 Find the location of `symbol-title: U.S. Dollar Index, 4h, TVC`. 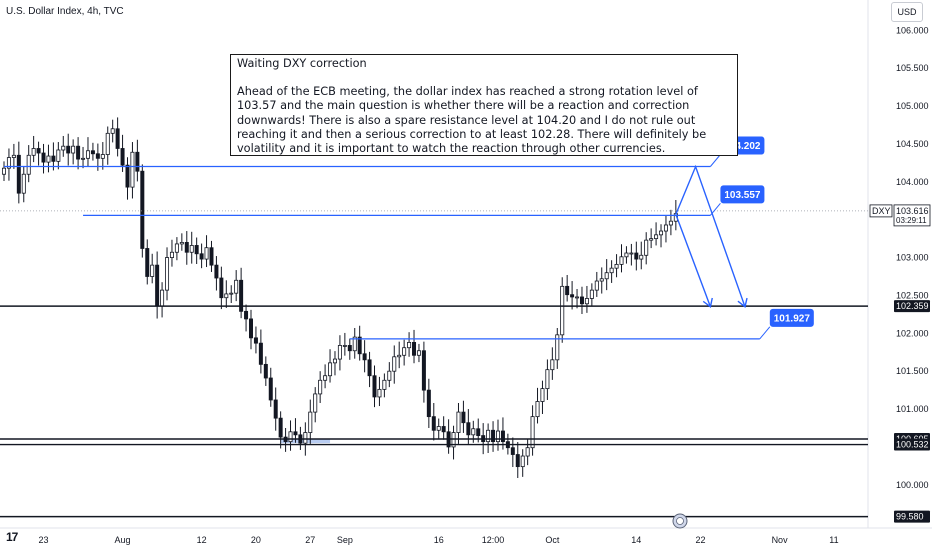

symbol-title: U.S. Dollar Index, 4h, TVC is located at coordinates (65, 11).